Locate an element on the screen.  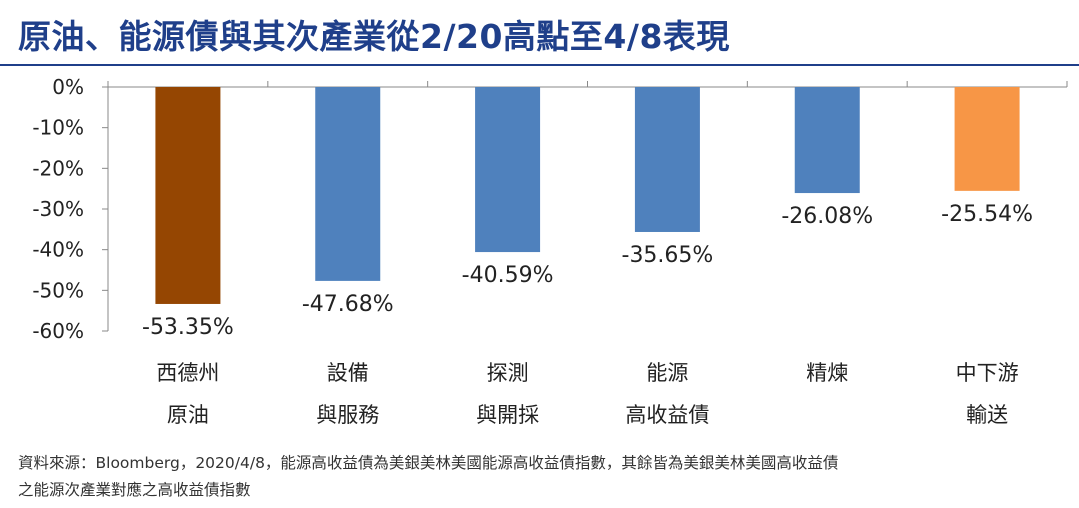
y-tick-label: -10% is located at coordinates (58, 128).